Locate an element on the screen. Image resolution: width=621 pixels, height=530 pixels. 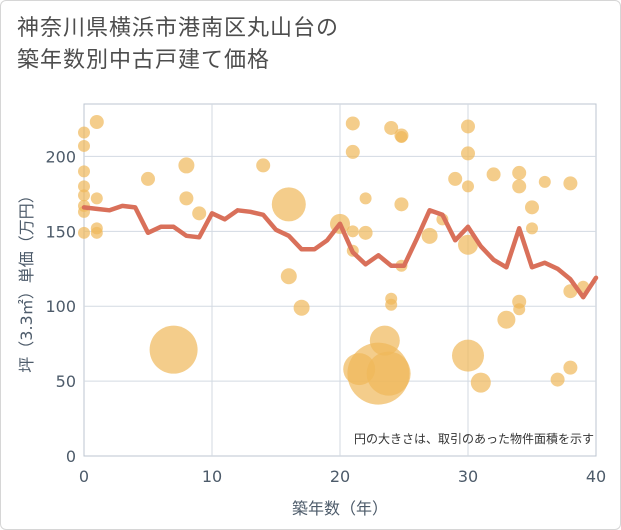
x-tick-label: 10 is located at coordinates (212, 476).